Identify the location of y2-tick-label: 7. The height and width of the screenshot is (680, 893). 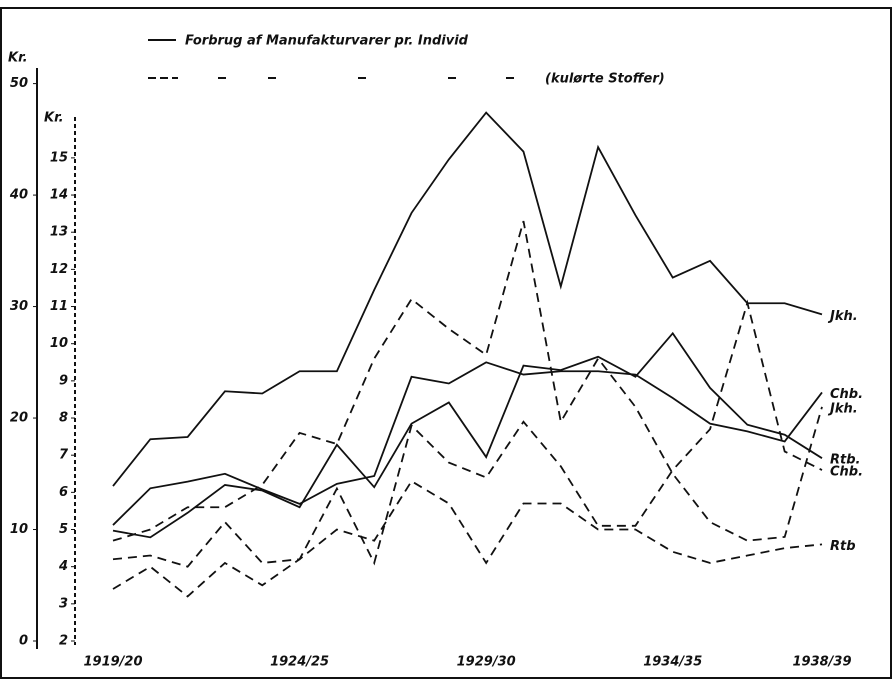
(64, 455).